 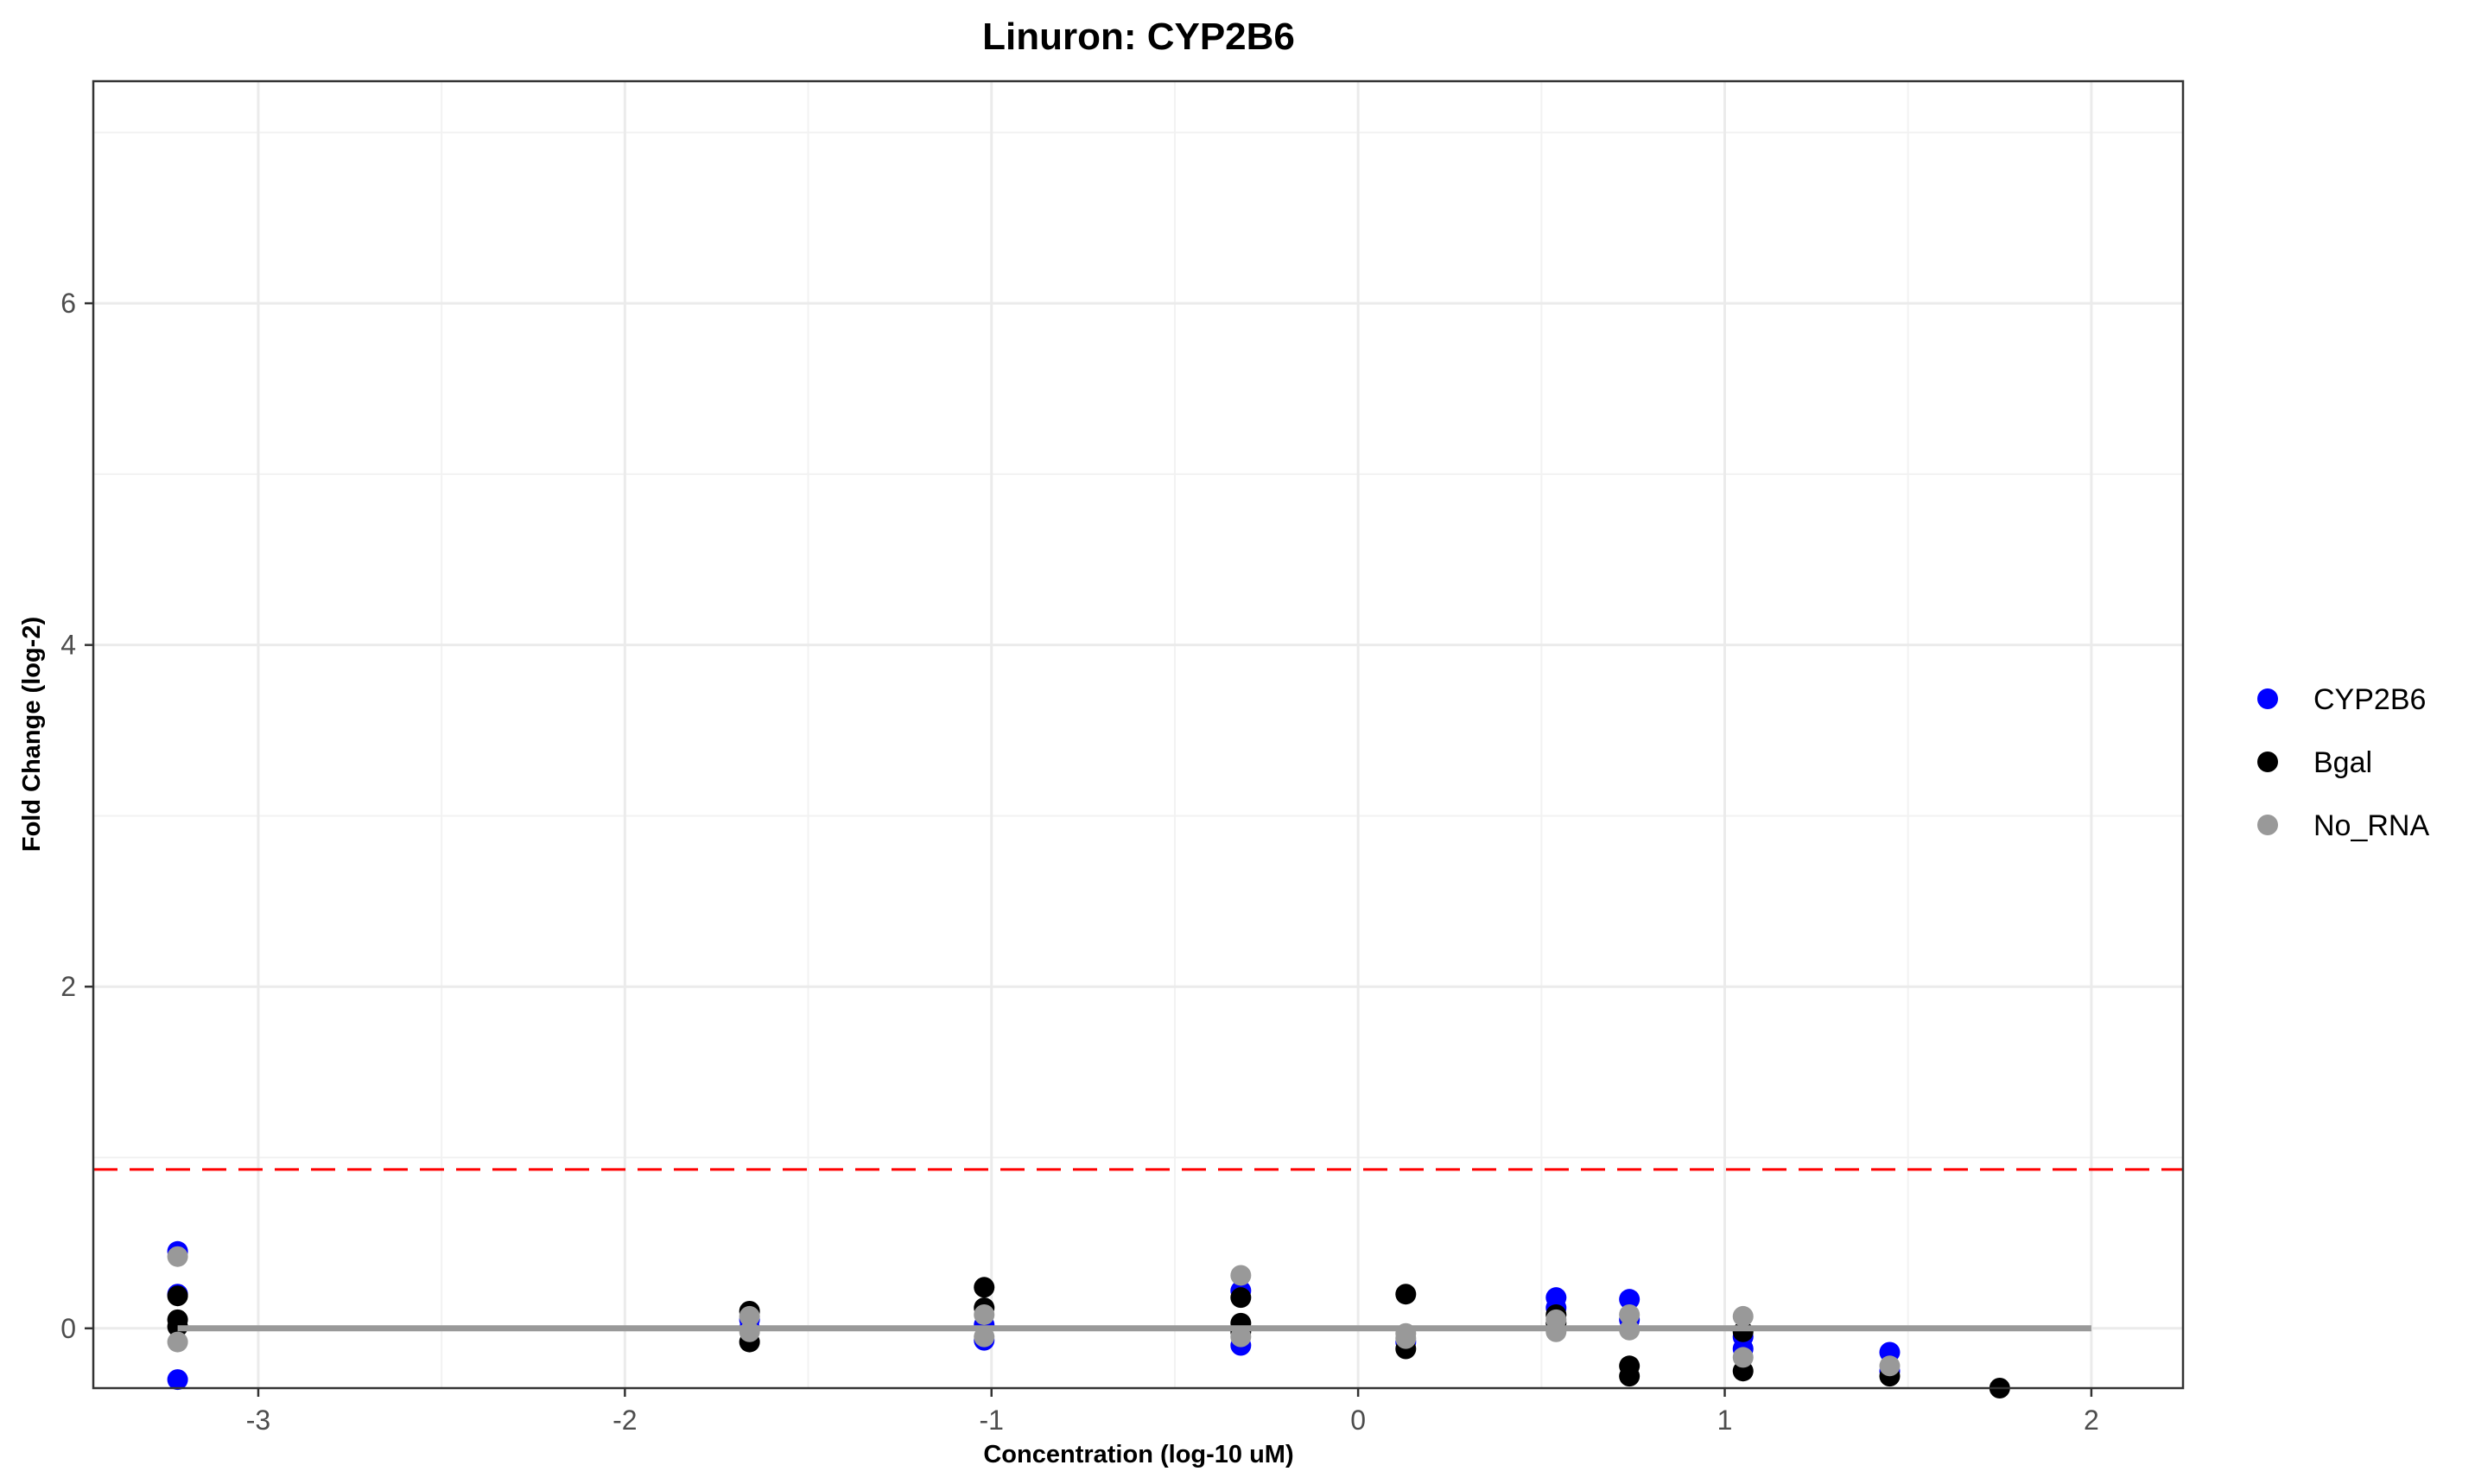 I want to click on legend-label: Bgal, so click(x=2342, y=762).